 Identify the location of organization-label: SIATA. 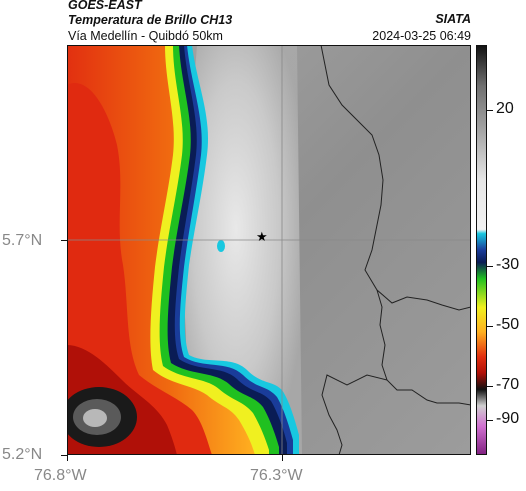
(453, 19).